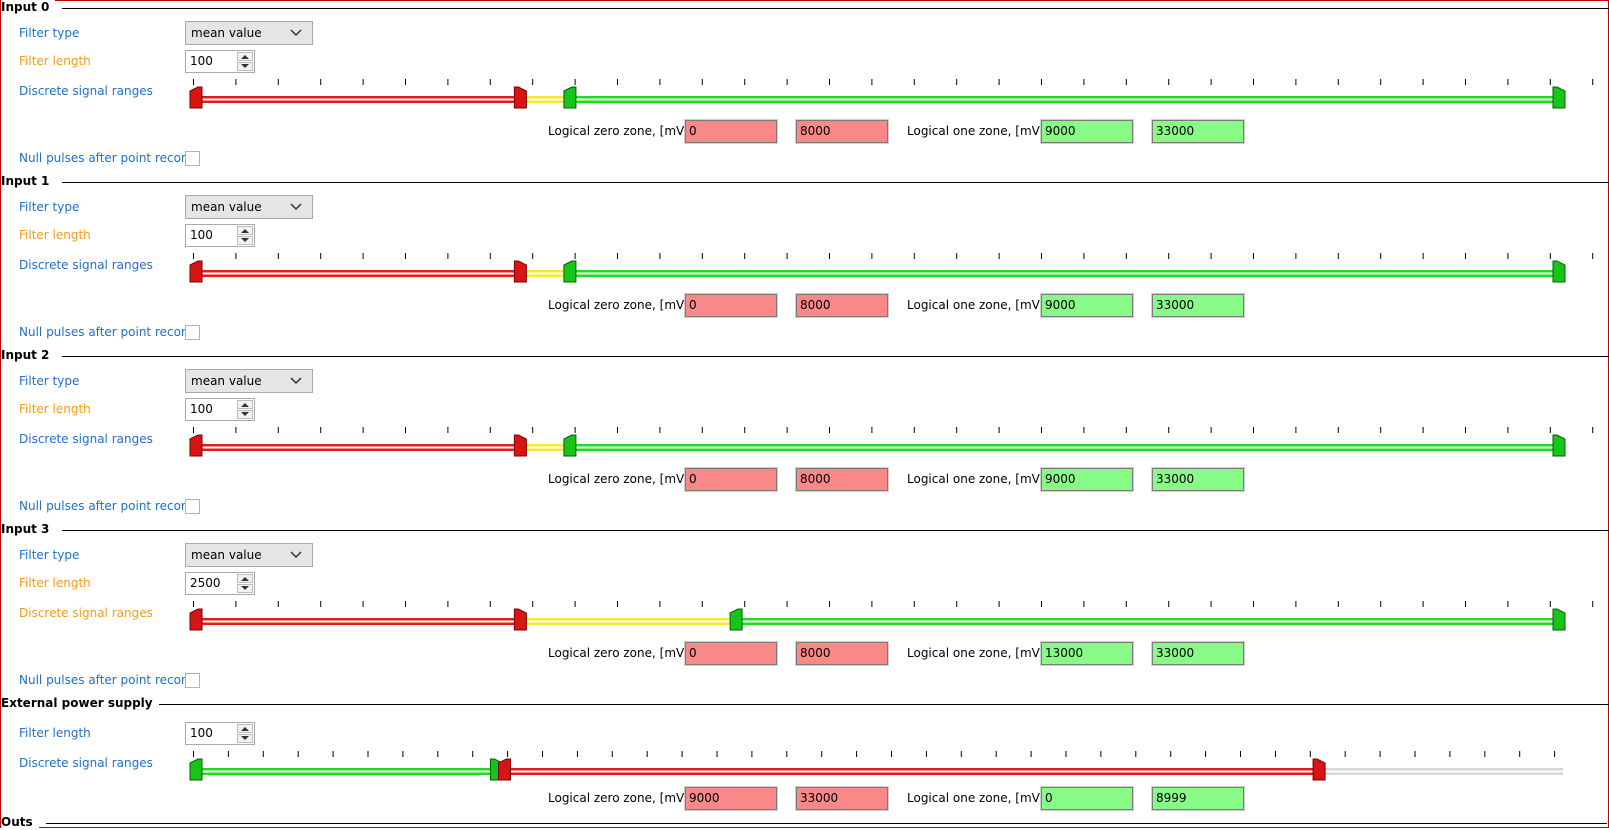 The image size is (1609, 830). What do you see at coordinates (842, 798) in the screenshot?
I see `zero-zone-max-input: 33000` at bounding box center [842, 798].